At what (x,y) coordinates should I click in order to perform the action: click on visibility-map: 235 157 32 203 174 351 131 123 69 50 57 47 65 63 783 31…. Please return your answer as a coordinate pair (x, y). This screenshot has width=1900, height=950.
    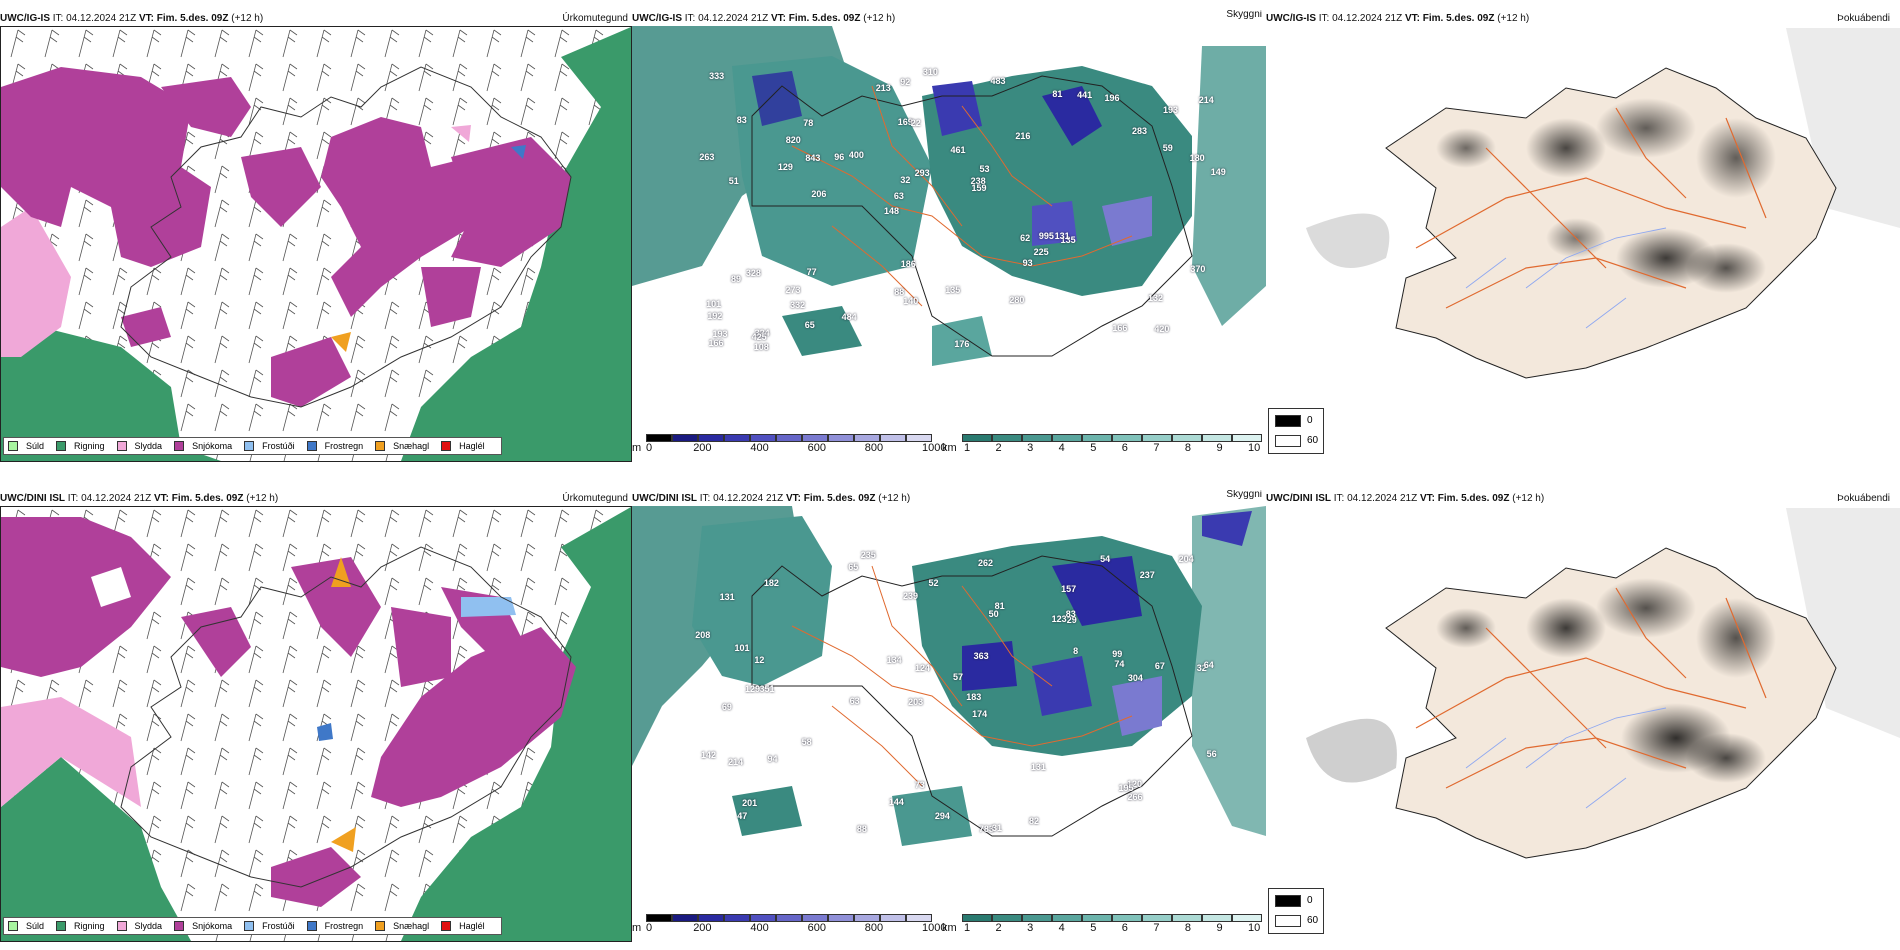
    Looking at the image, I should click on (949, 708).